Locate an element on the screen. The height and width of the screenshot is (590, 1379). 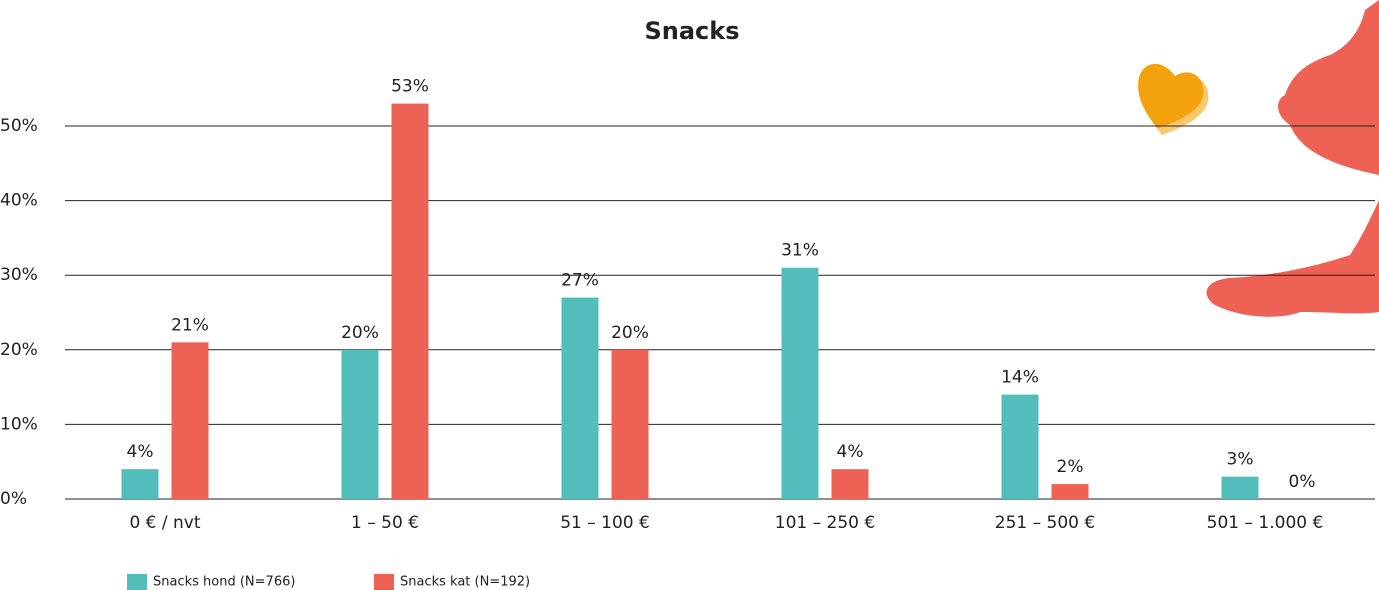
value-label: 14% is located at coordinates (1020, 378).